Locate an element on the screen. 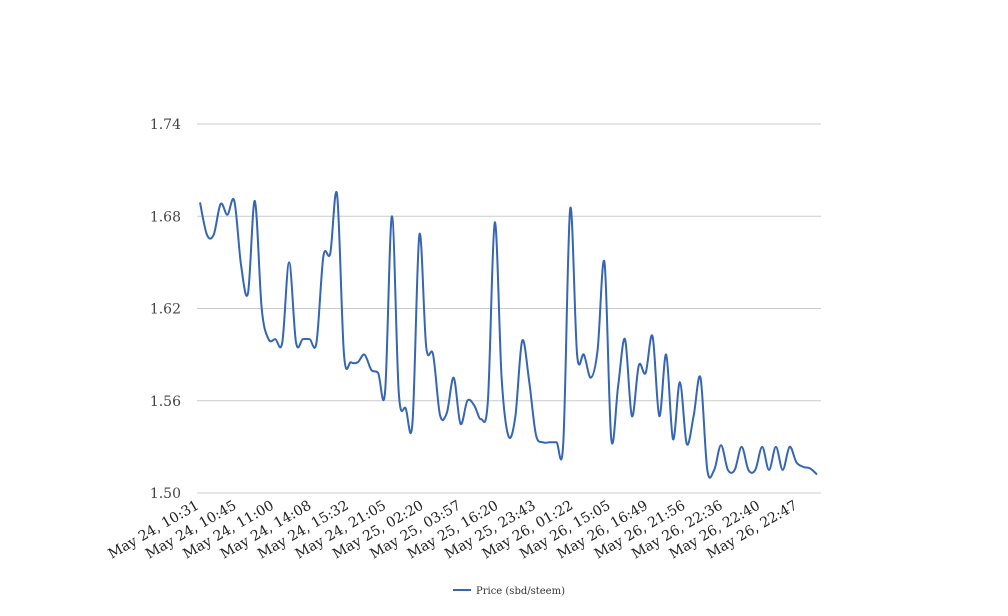  legend: Price (sbd/steem) is located at coordinates (509, 591).